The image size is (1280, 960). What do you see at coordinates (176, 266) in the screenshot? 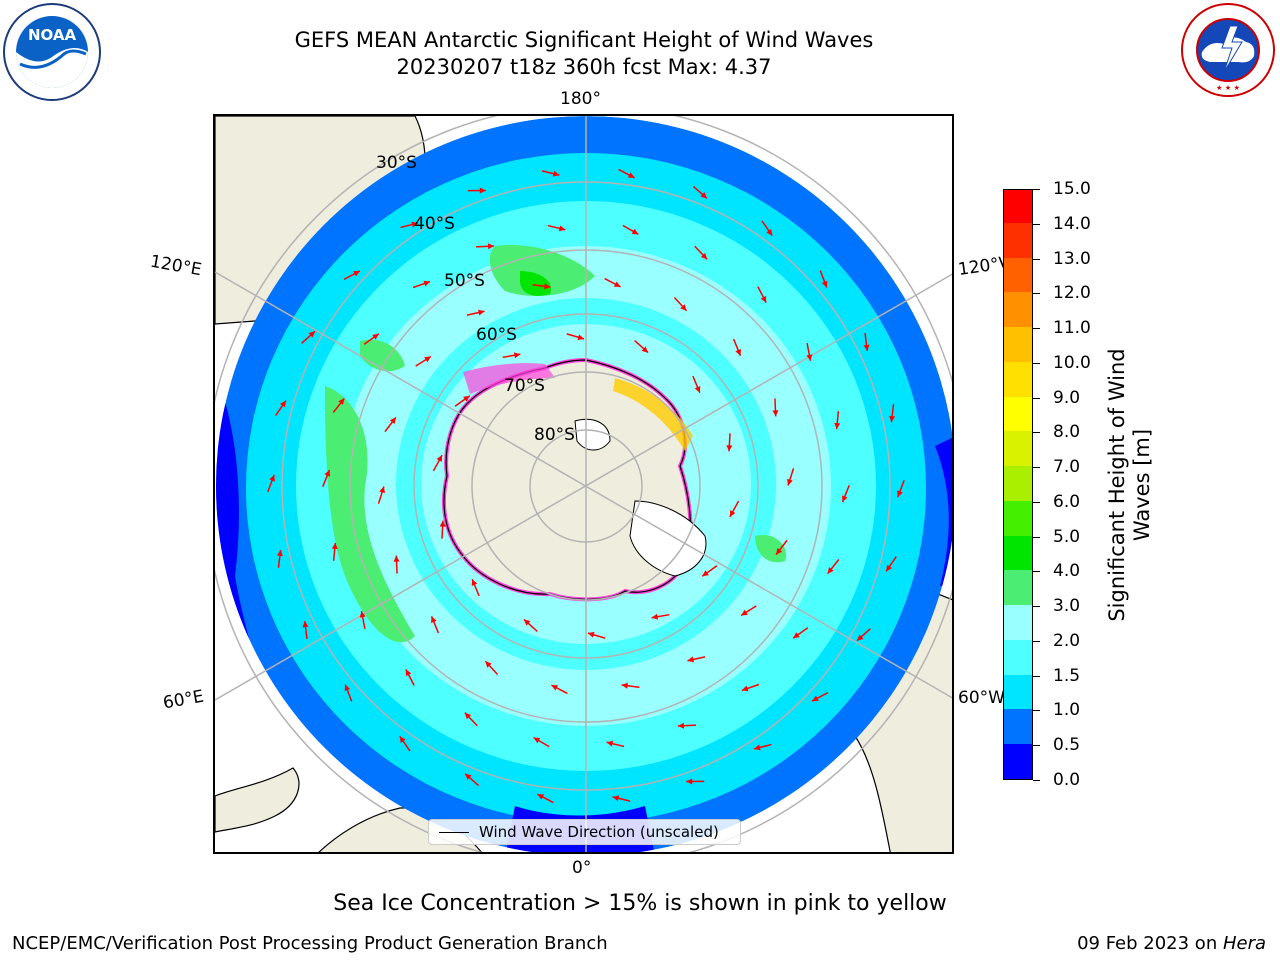
I see `meridian-label-120e: 120°E` at bounding box center [176, 266].